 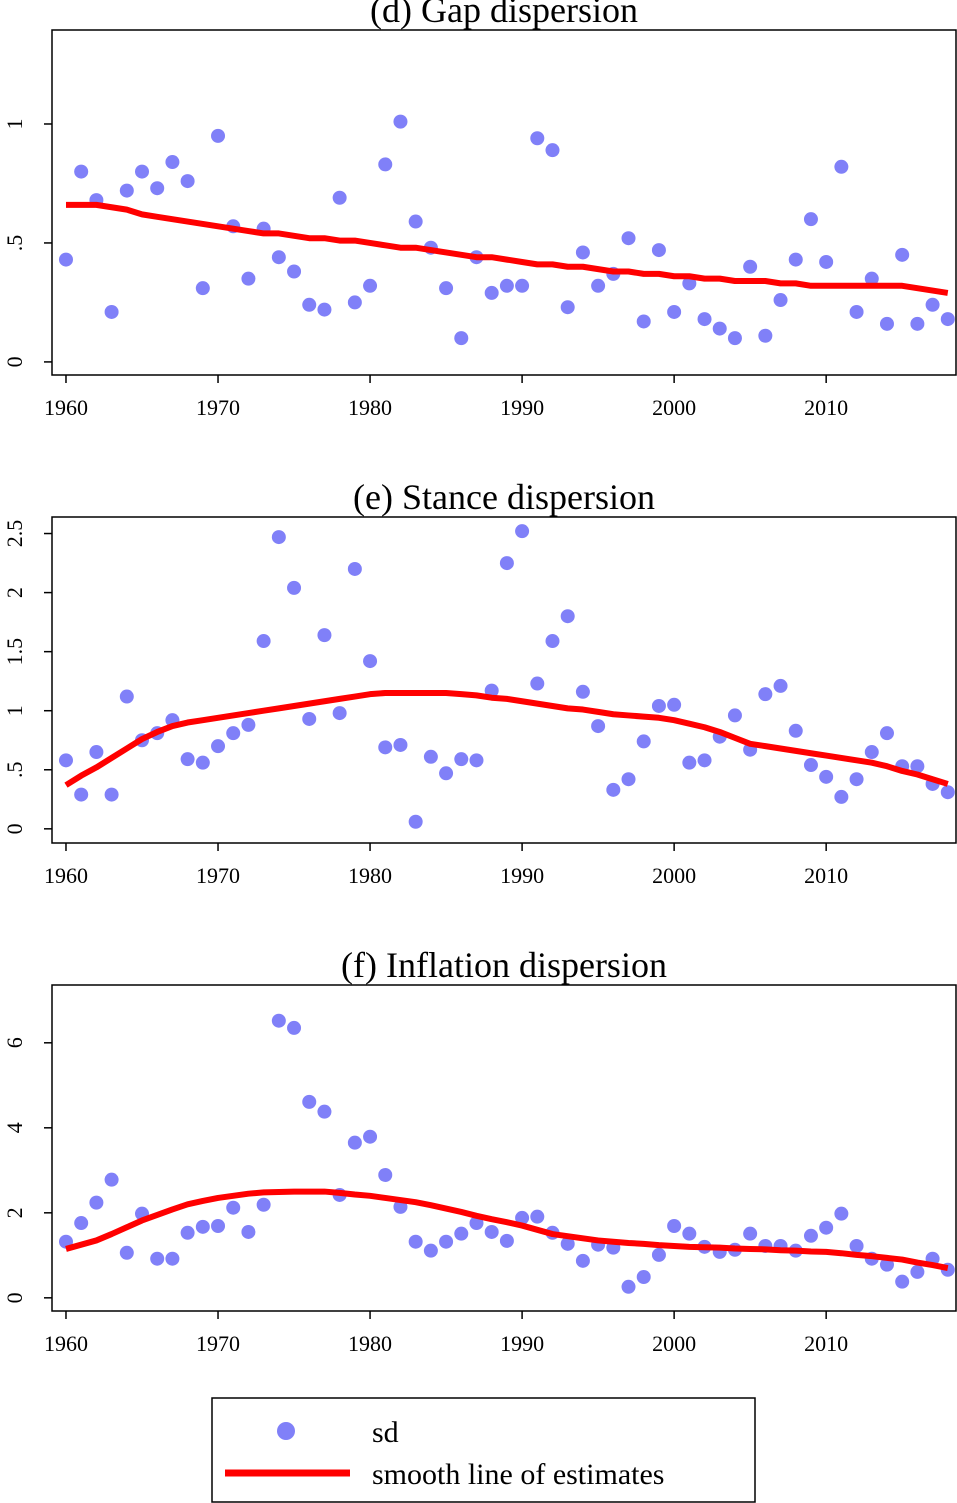 What do you see at coordinates (14, 592) in the screenshot?
I see `y-tick-label: 2` at bounding box center [14, 592].